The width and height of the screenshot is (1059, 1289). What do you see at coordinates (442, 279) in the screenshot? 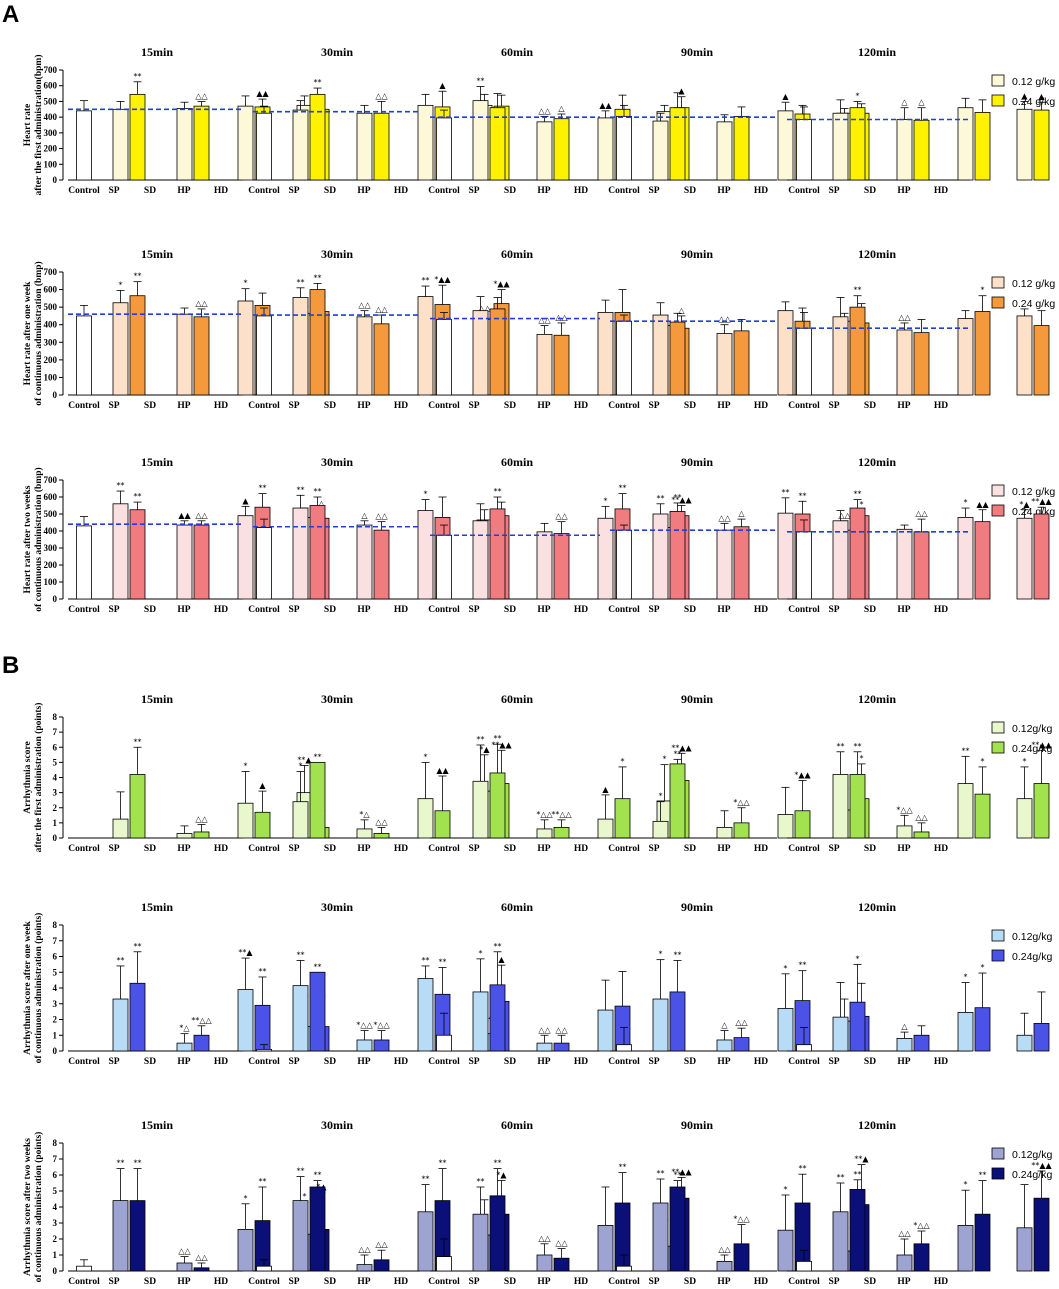
I see `significance-mark: *▲▲` at bounding box center [442, 279].